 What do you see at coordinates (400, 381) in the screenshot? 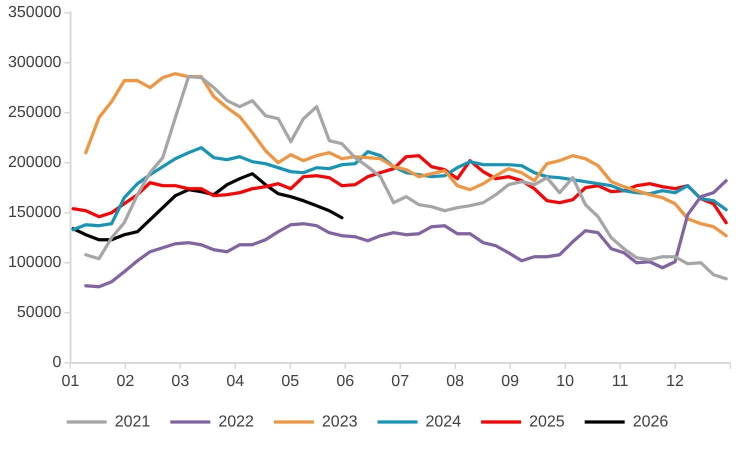
I see `x-tick-label: 07` at bounding box center [400, 381].